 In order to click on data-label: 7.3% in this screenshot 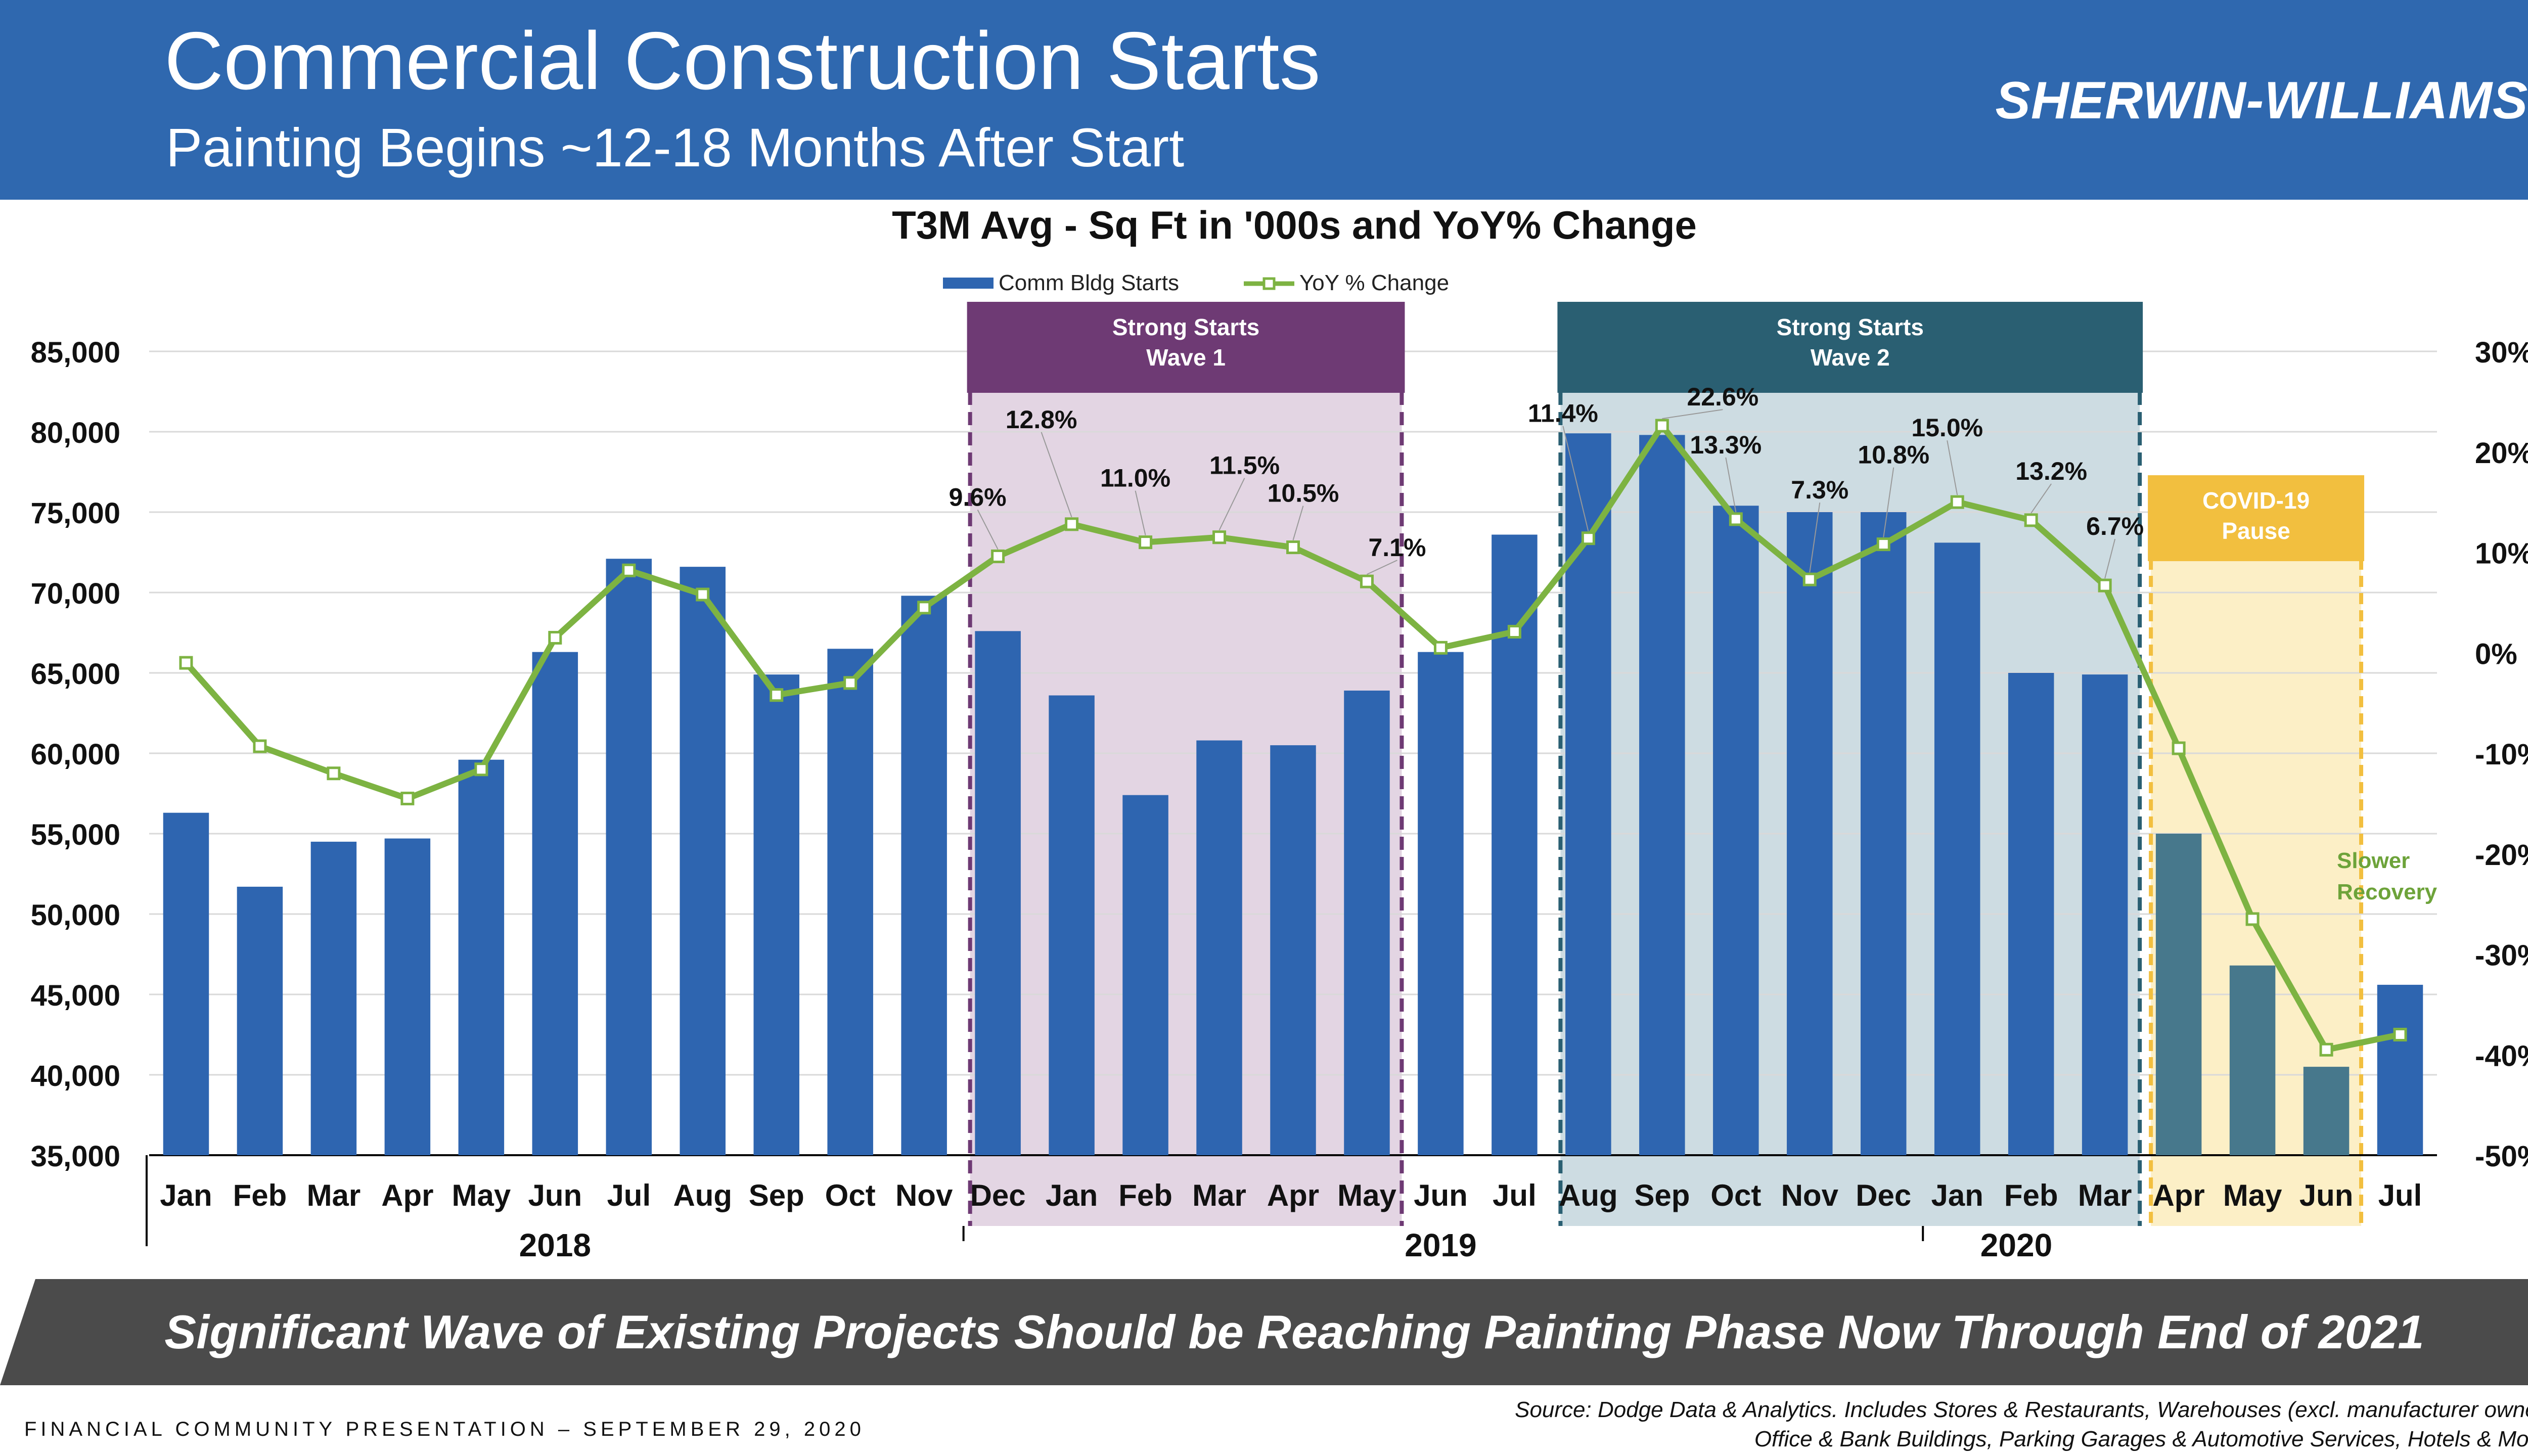, I will do `click(1820, 490)`.